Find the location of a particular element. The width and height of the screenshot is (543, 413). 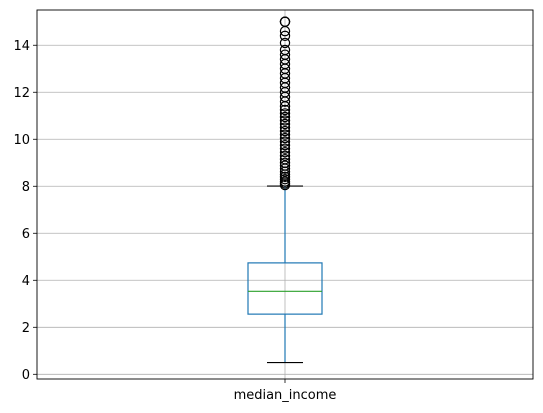

outlier-points is located at coordinates (285, 103).